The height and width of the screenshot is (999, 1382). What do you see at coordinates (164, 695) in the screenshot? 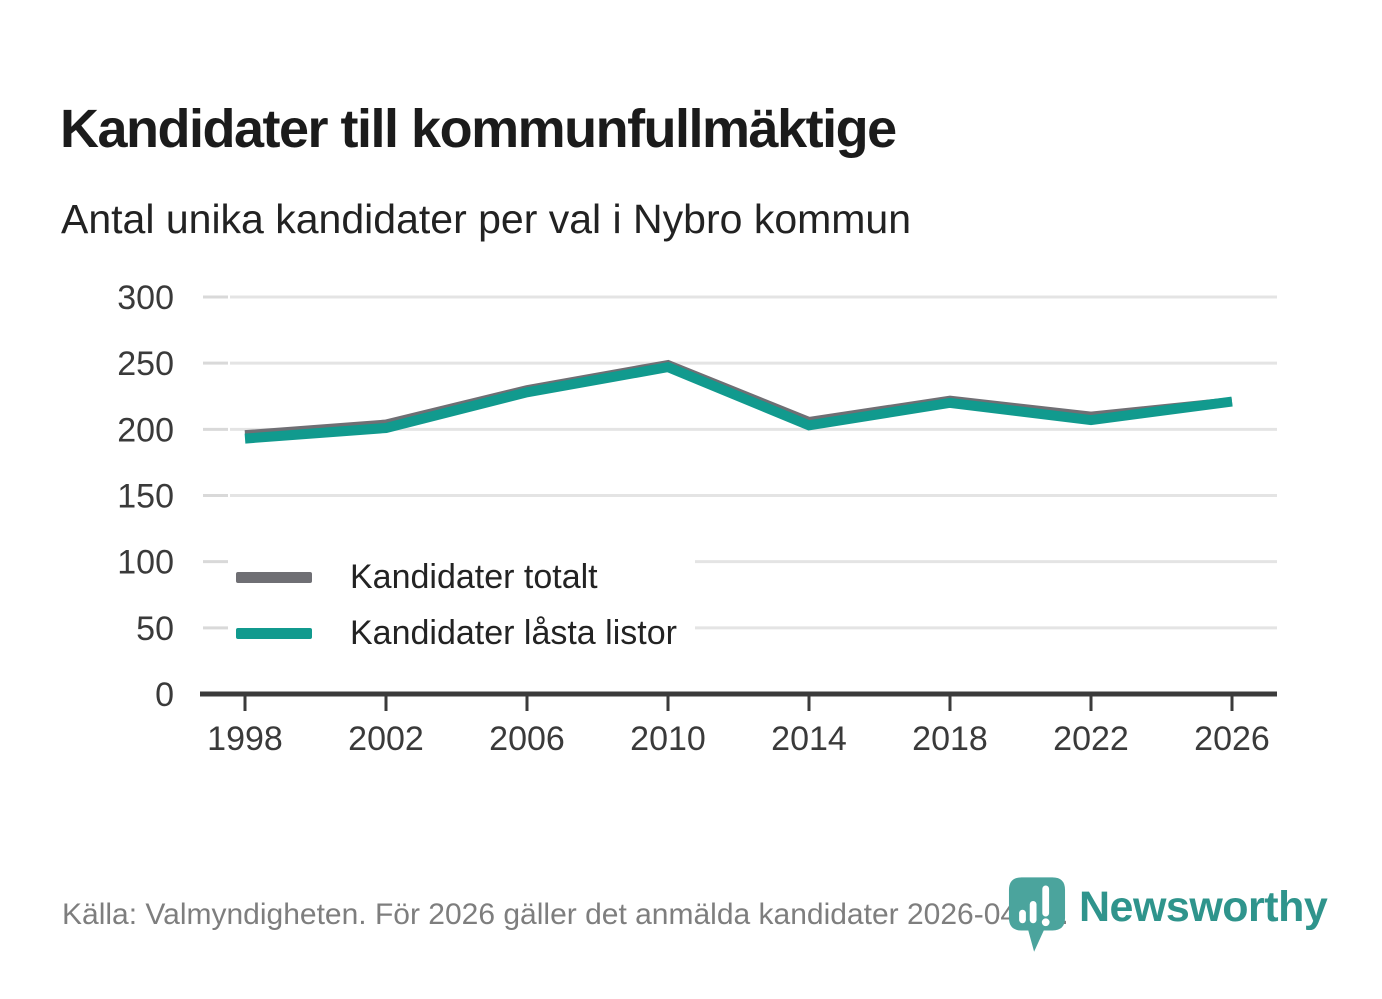
I see `y-axis-label-0: 0` at bounding box center [164, 695].